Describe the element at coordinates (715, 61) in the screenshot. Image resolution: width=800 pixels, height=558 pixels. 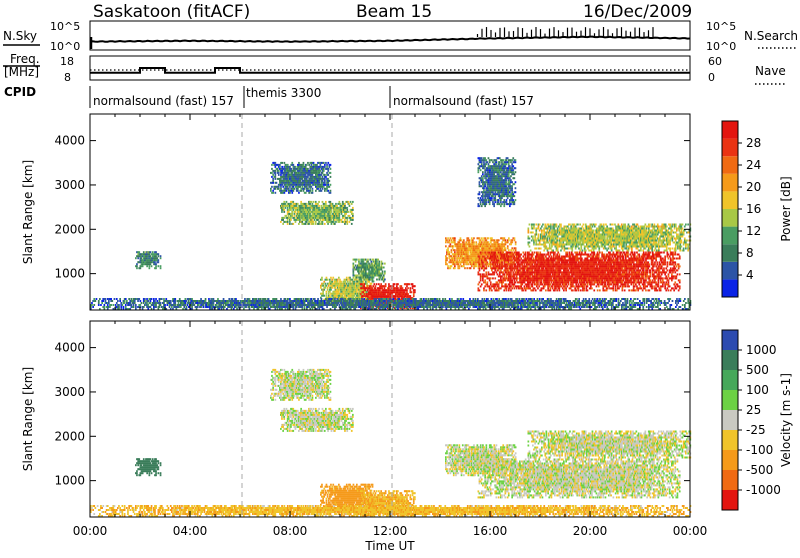
I see `nave-tick-top: 60` at that location.